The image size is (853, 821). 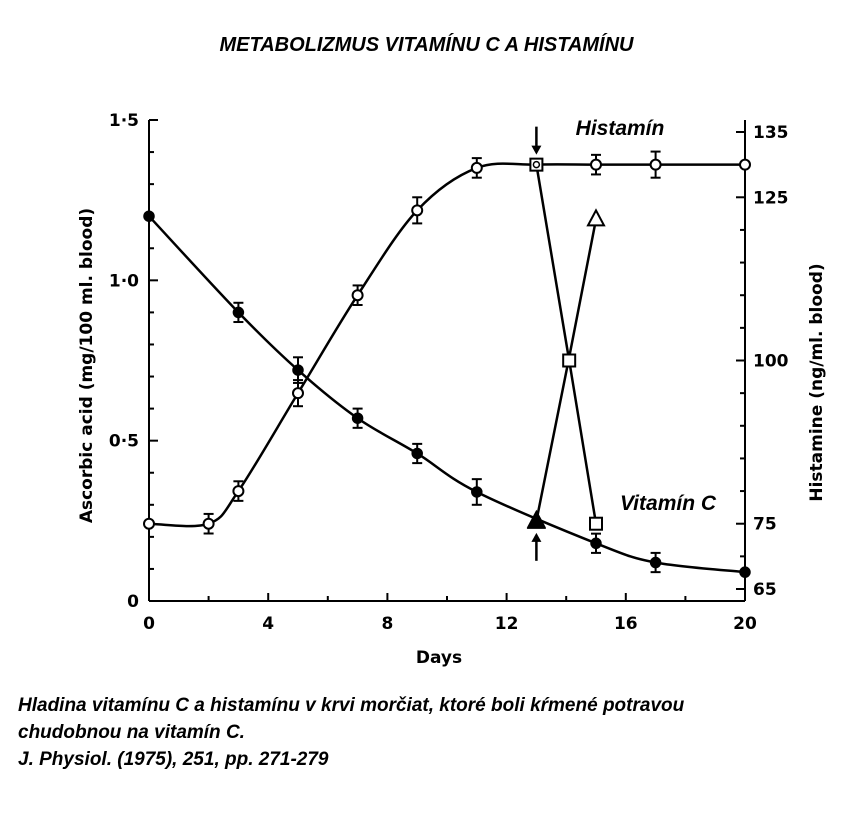 I want to click on y-left-tick-label: 1·0, so click(x=124, y=281).